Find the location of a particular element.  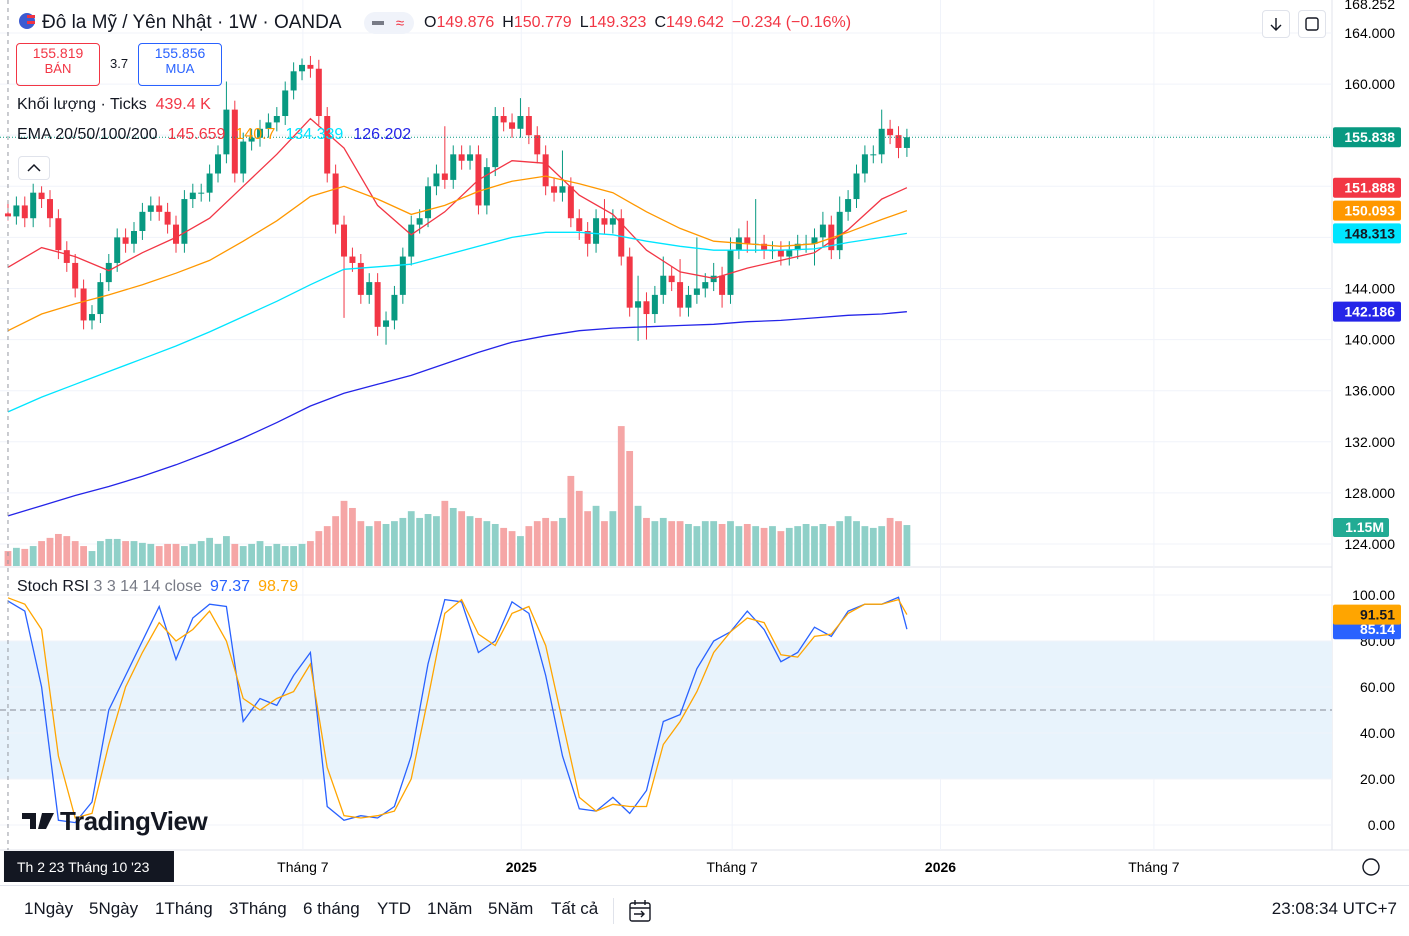

range-button: 3Tháng is located at coordinates (258, 908).